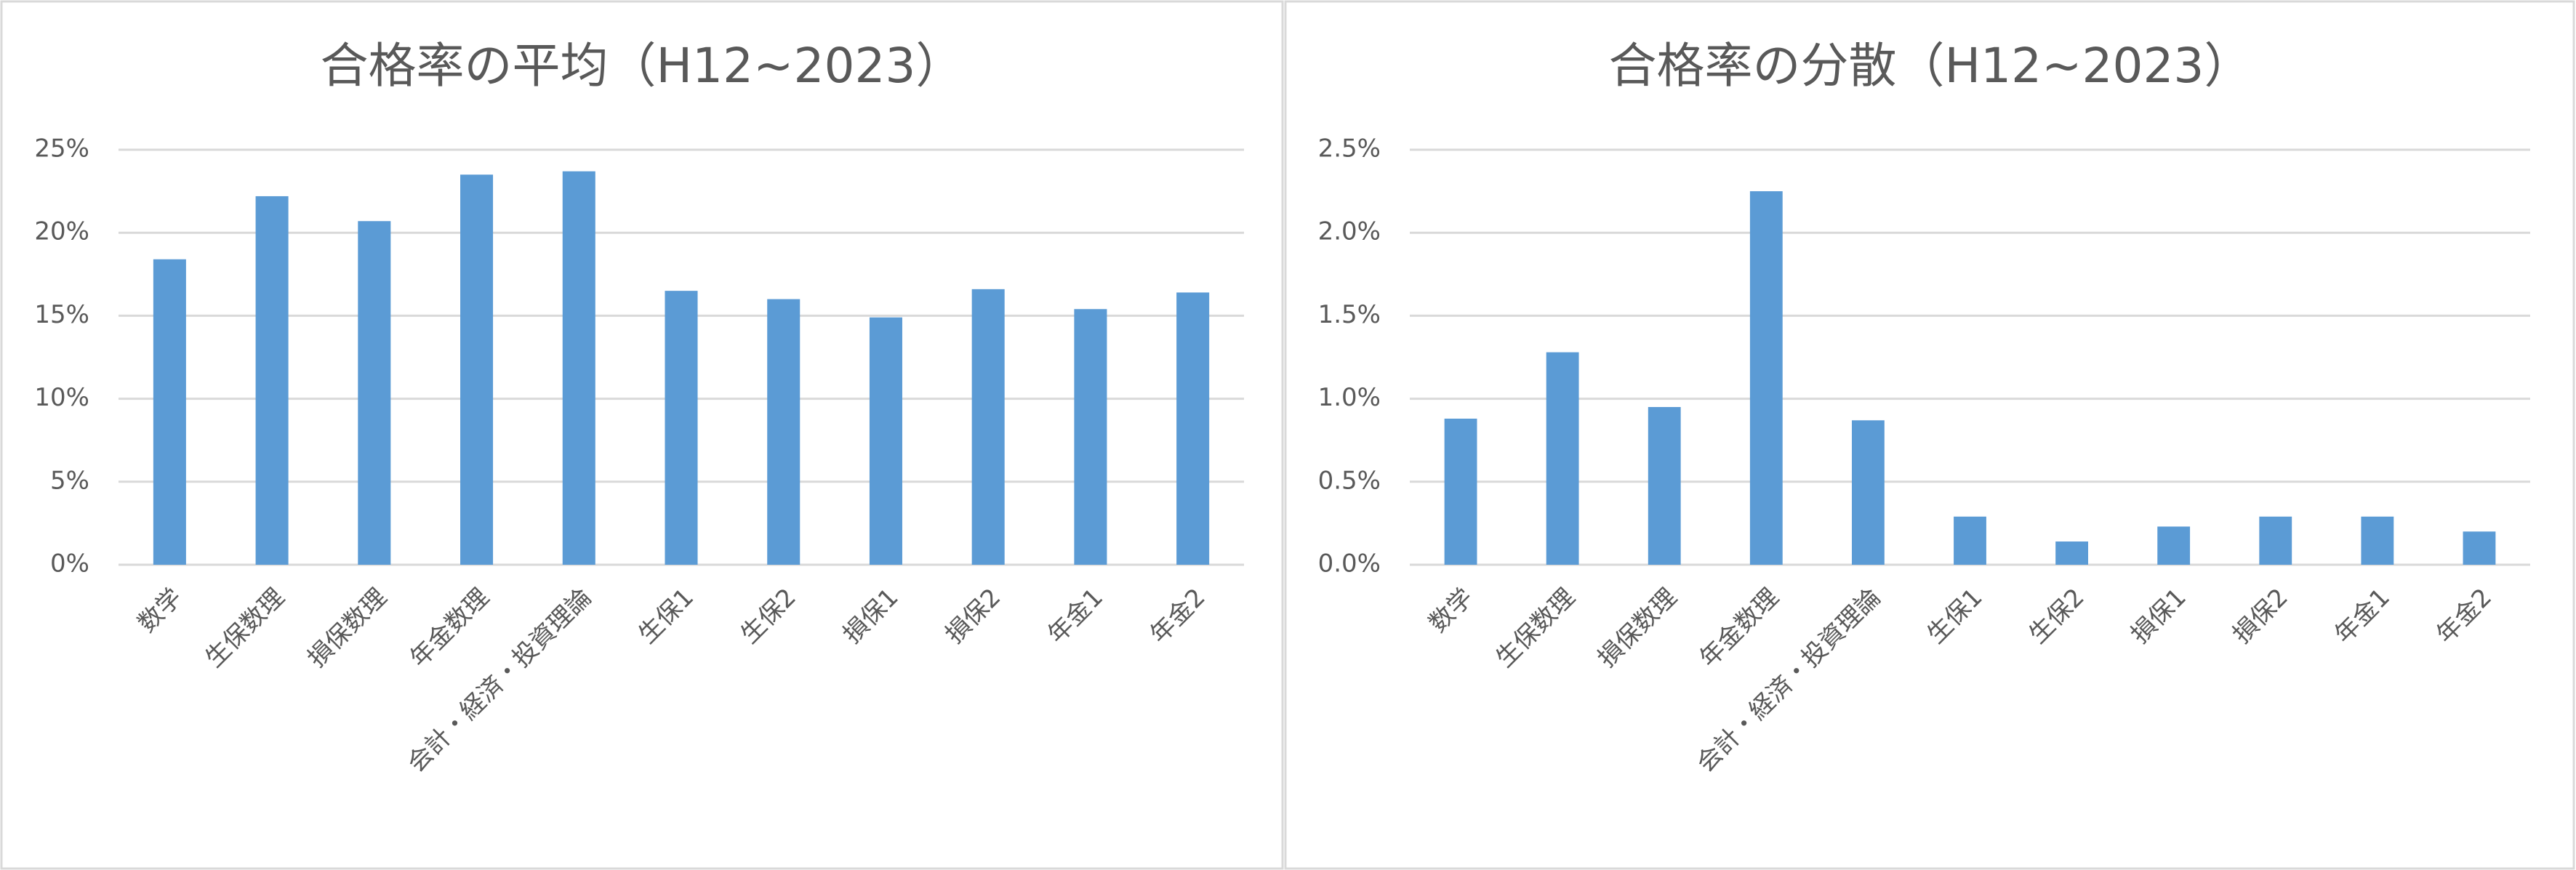 This screenshot has width=2576, height=870. What do you see at coordinates (1349, 149) in the screenshot?
I see `y-tick-label: 2.5%` at bounding box center [1349, 149].